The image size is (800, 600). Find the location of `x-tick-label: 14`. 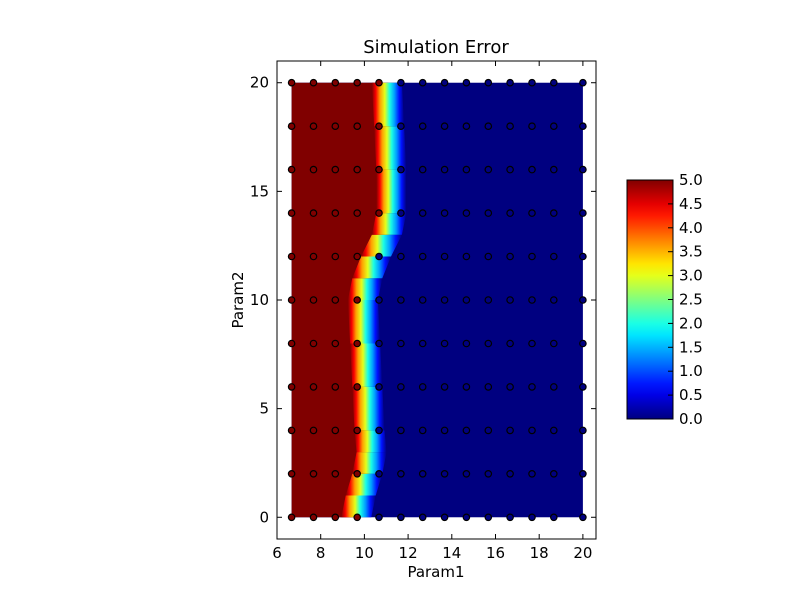

x-tick-label: 14 is located at coordinates (451, 553).